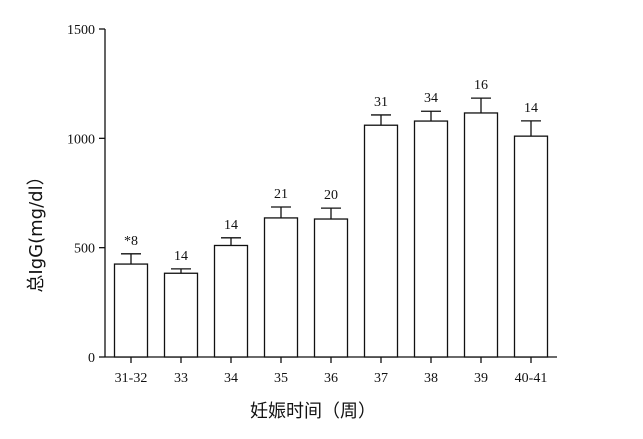 The width and height of the screenshot is (643, 439). Describe the element at coordinates (531, 108) in the screenshot. I see `bar-label-40-41: 14` at that location.